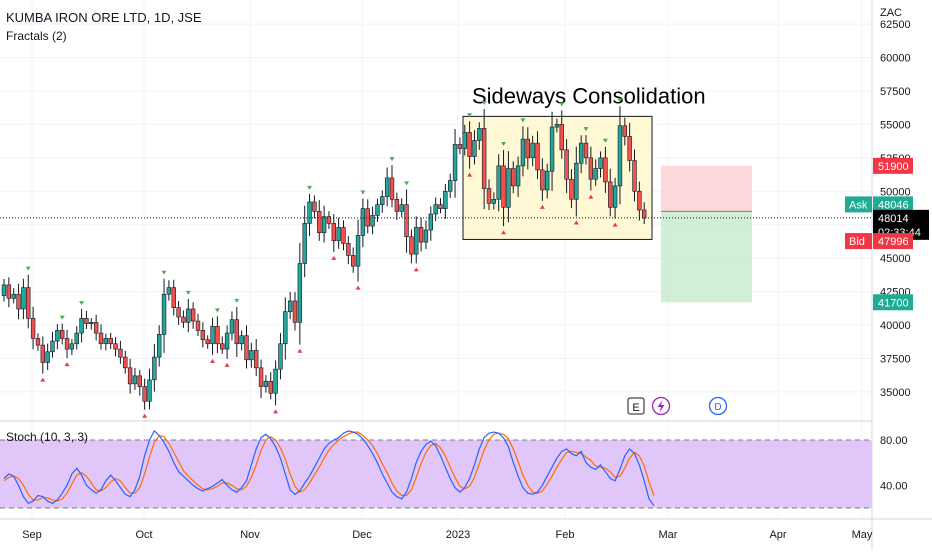 This screenshot has height=555, width=932. Describe the element at coordinates (895, 25) in the screenshot. I see `price-tick-label: 62500` at that location.